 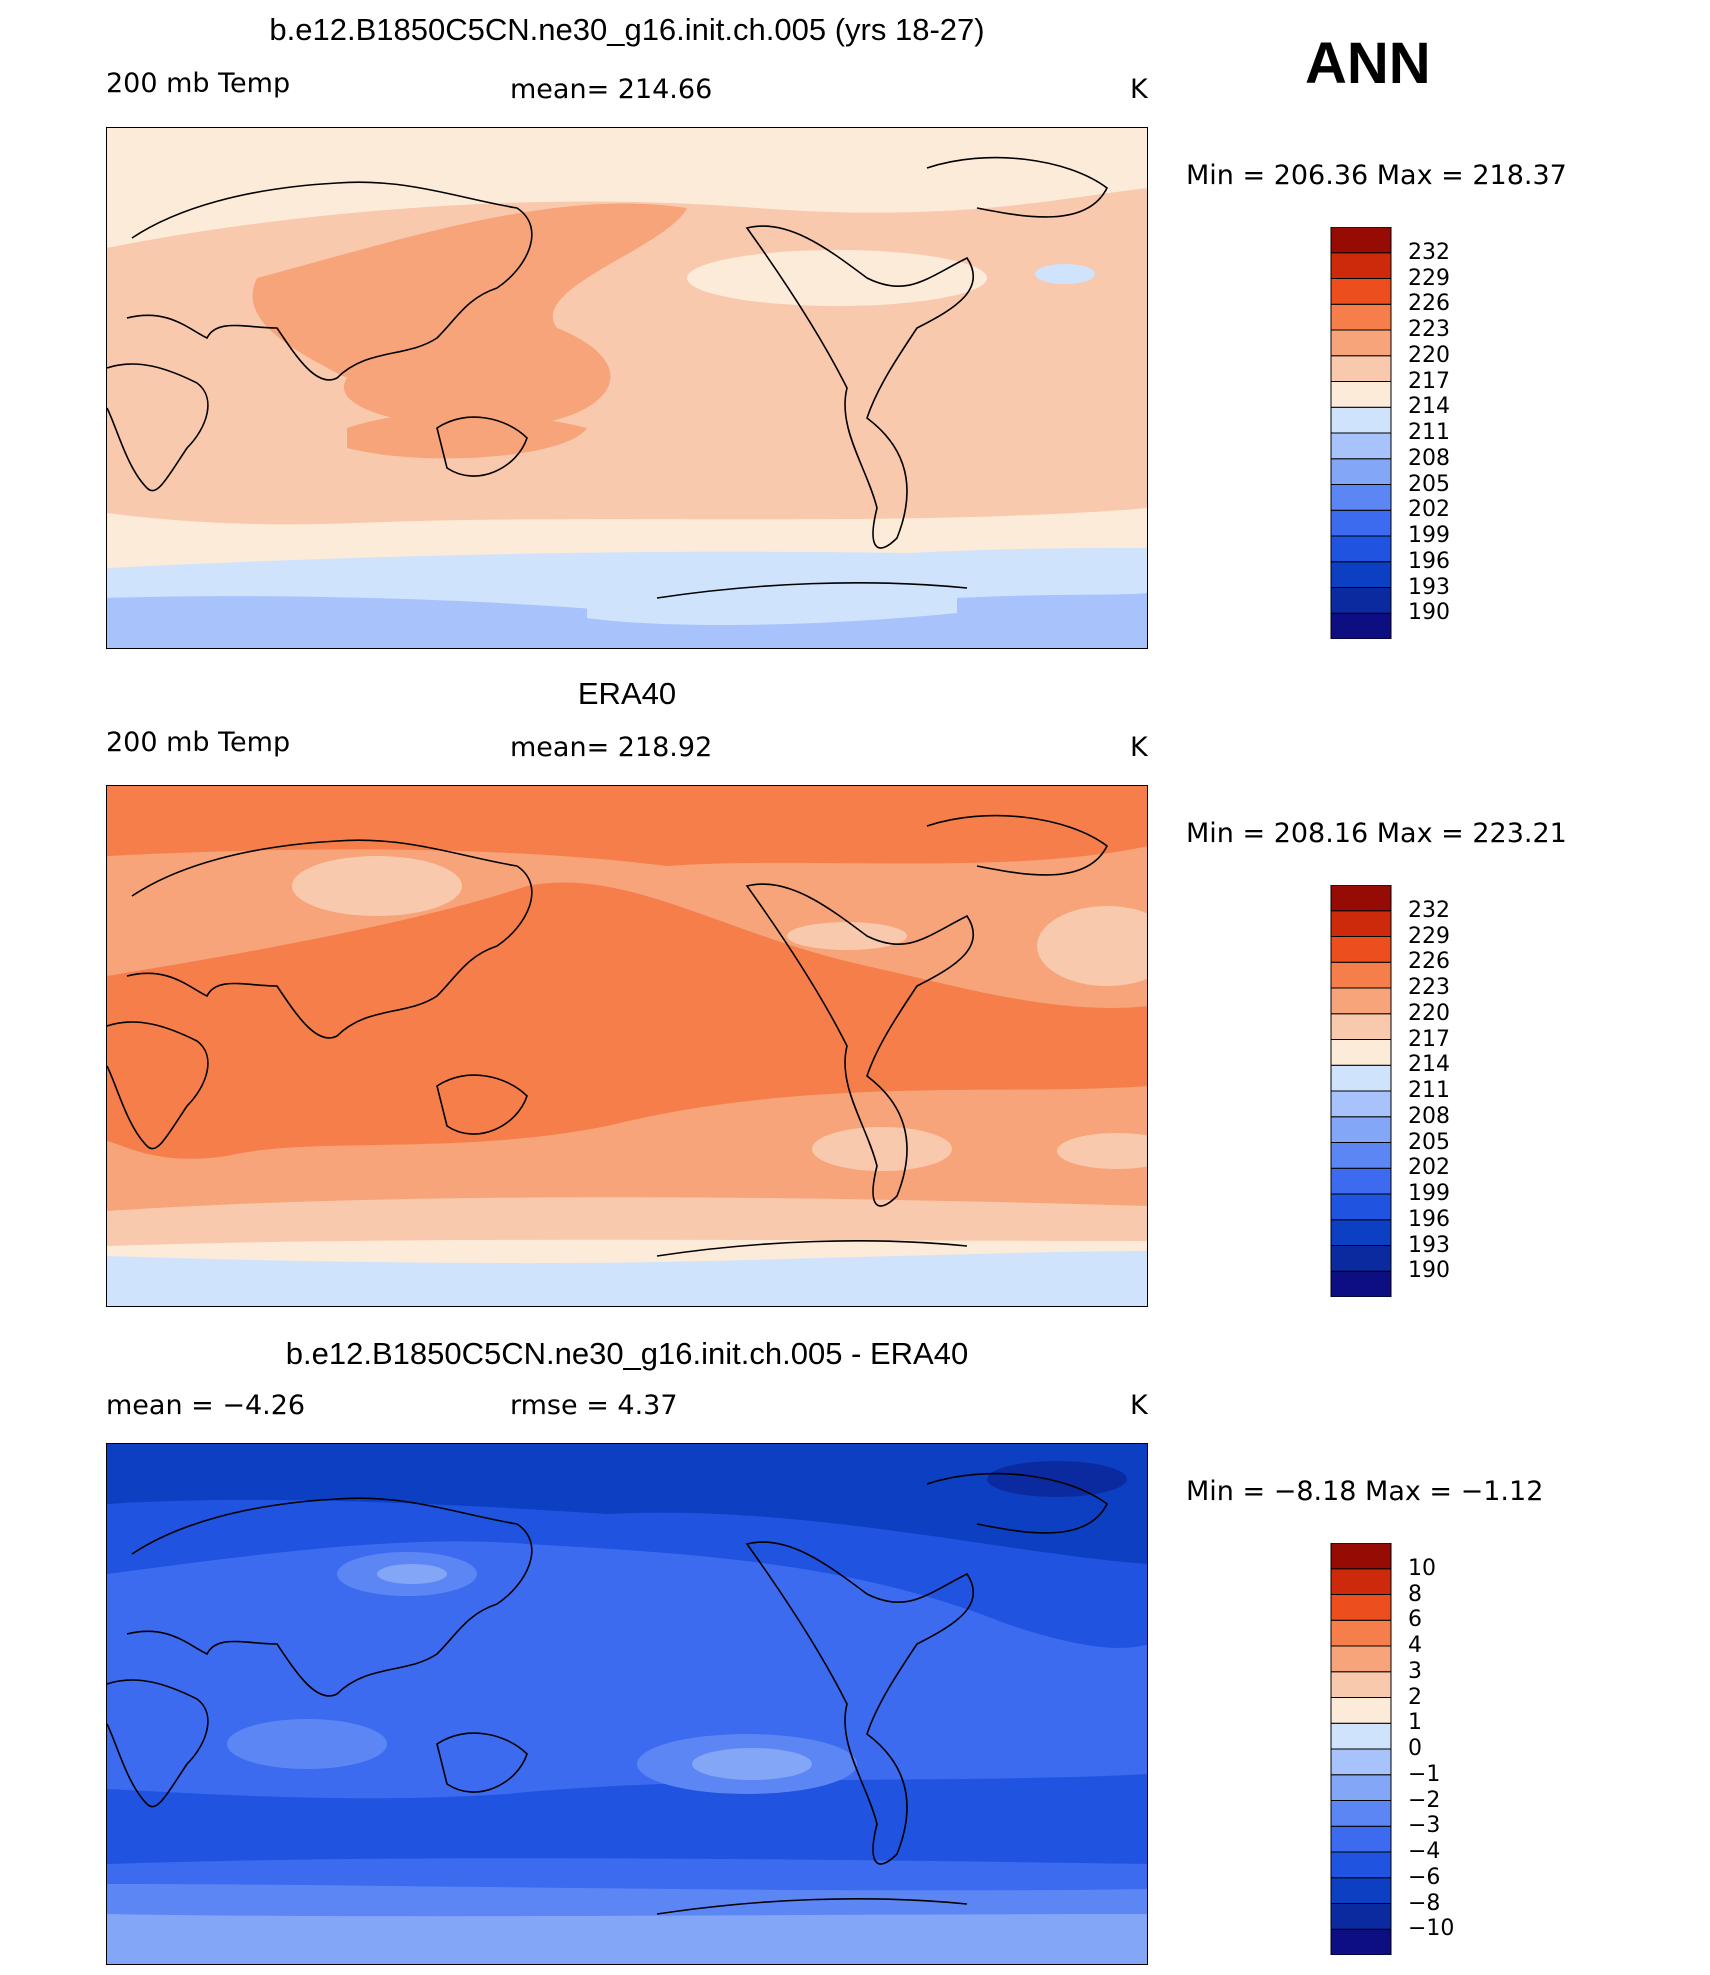 I want to click on panel1-colorbar-tick: 205, so click(x=1429, y=484).